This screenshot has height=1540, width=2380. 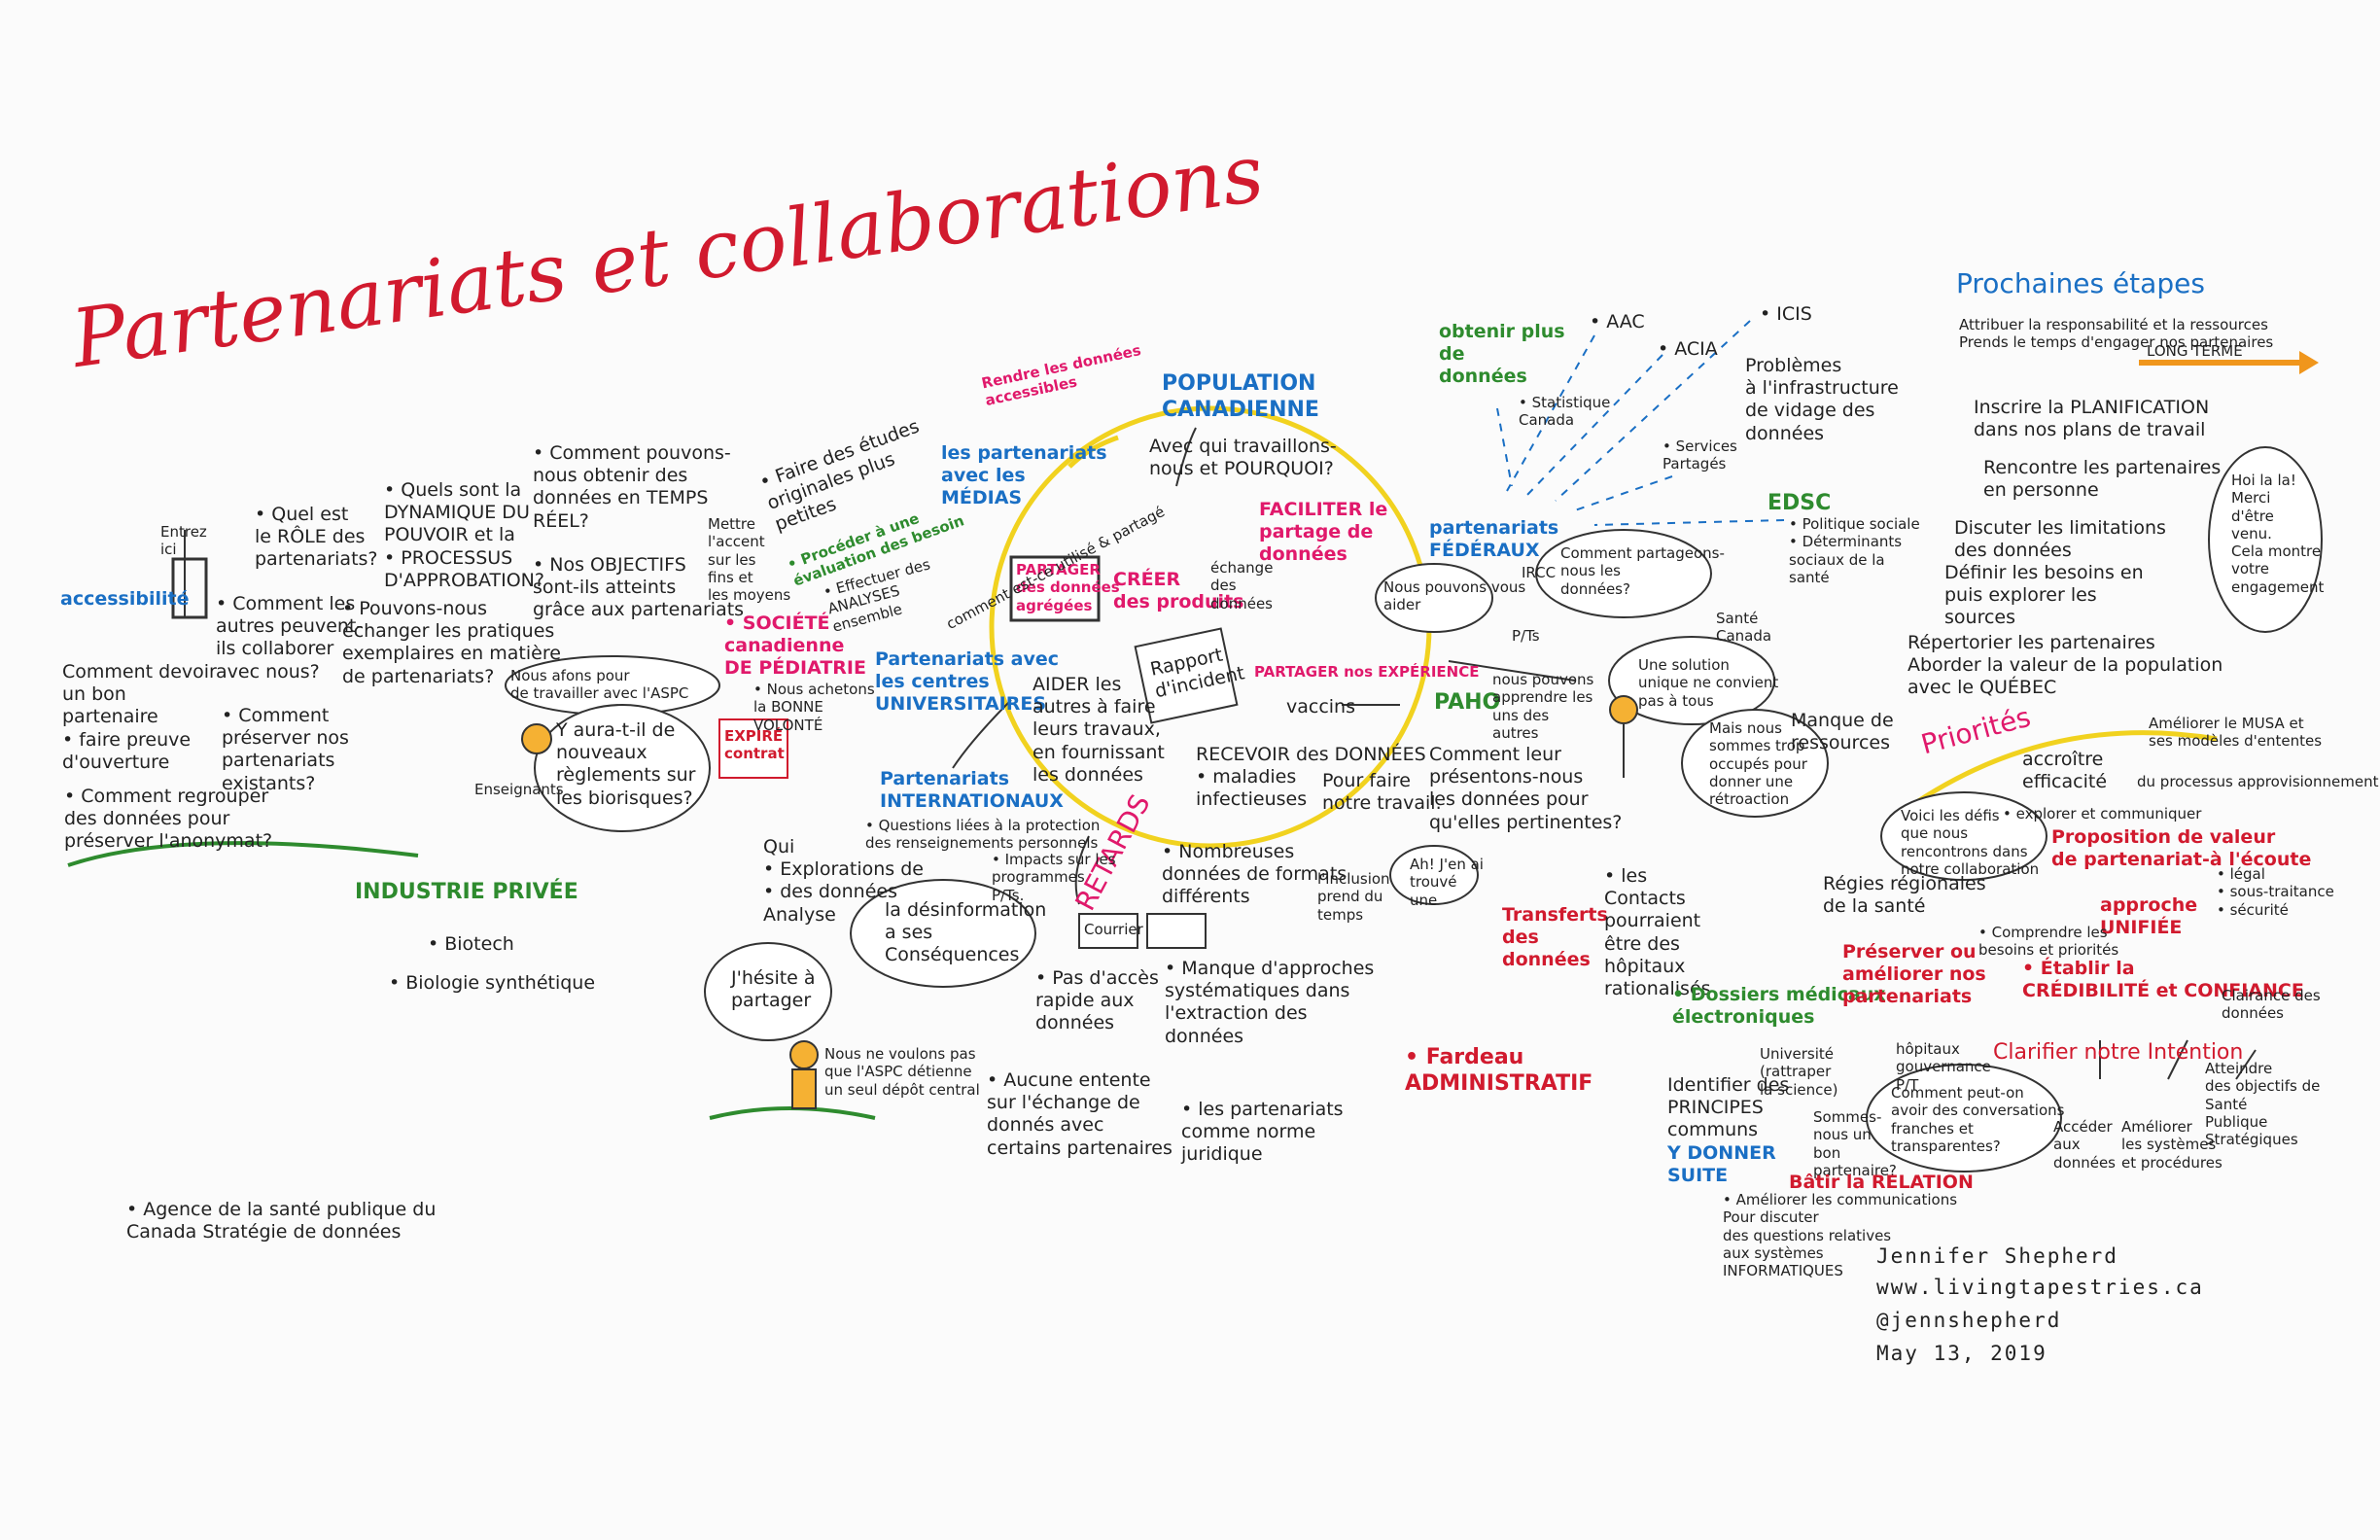 I want to click on dossiers-medicaux: • Dossiers médicaux électroniques, so click(x=1779, y=1006).